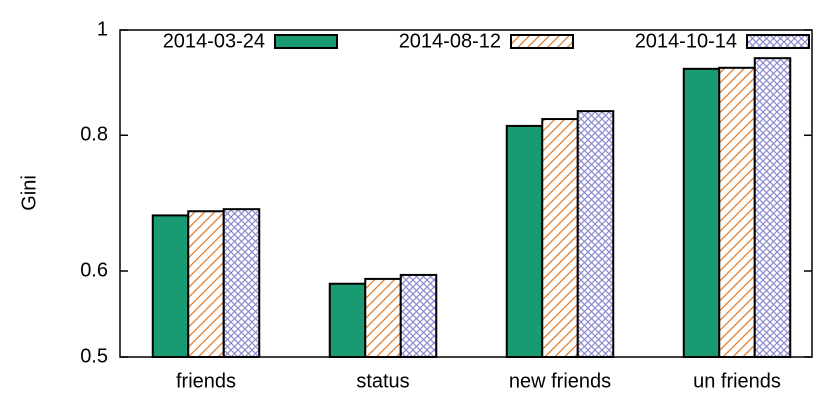 Image resolution: width=830 pixels, height=406 pixels. What do you see at coordinates (29, 193) in the screenshot?
I see `y-axis-label: Gini` at bounding box center [29, 193].